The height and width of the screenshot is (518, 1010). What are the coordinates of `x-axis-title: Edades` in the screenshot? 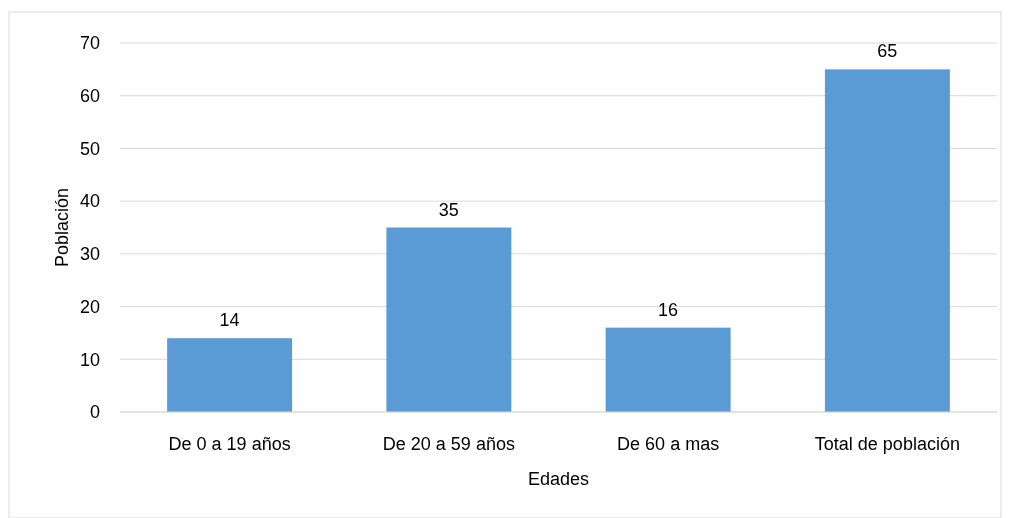 It's located at (558, 479).